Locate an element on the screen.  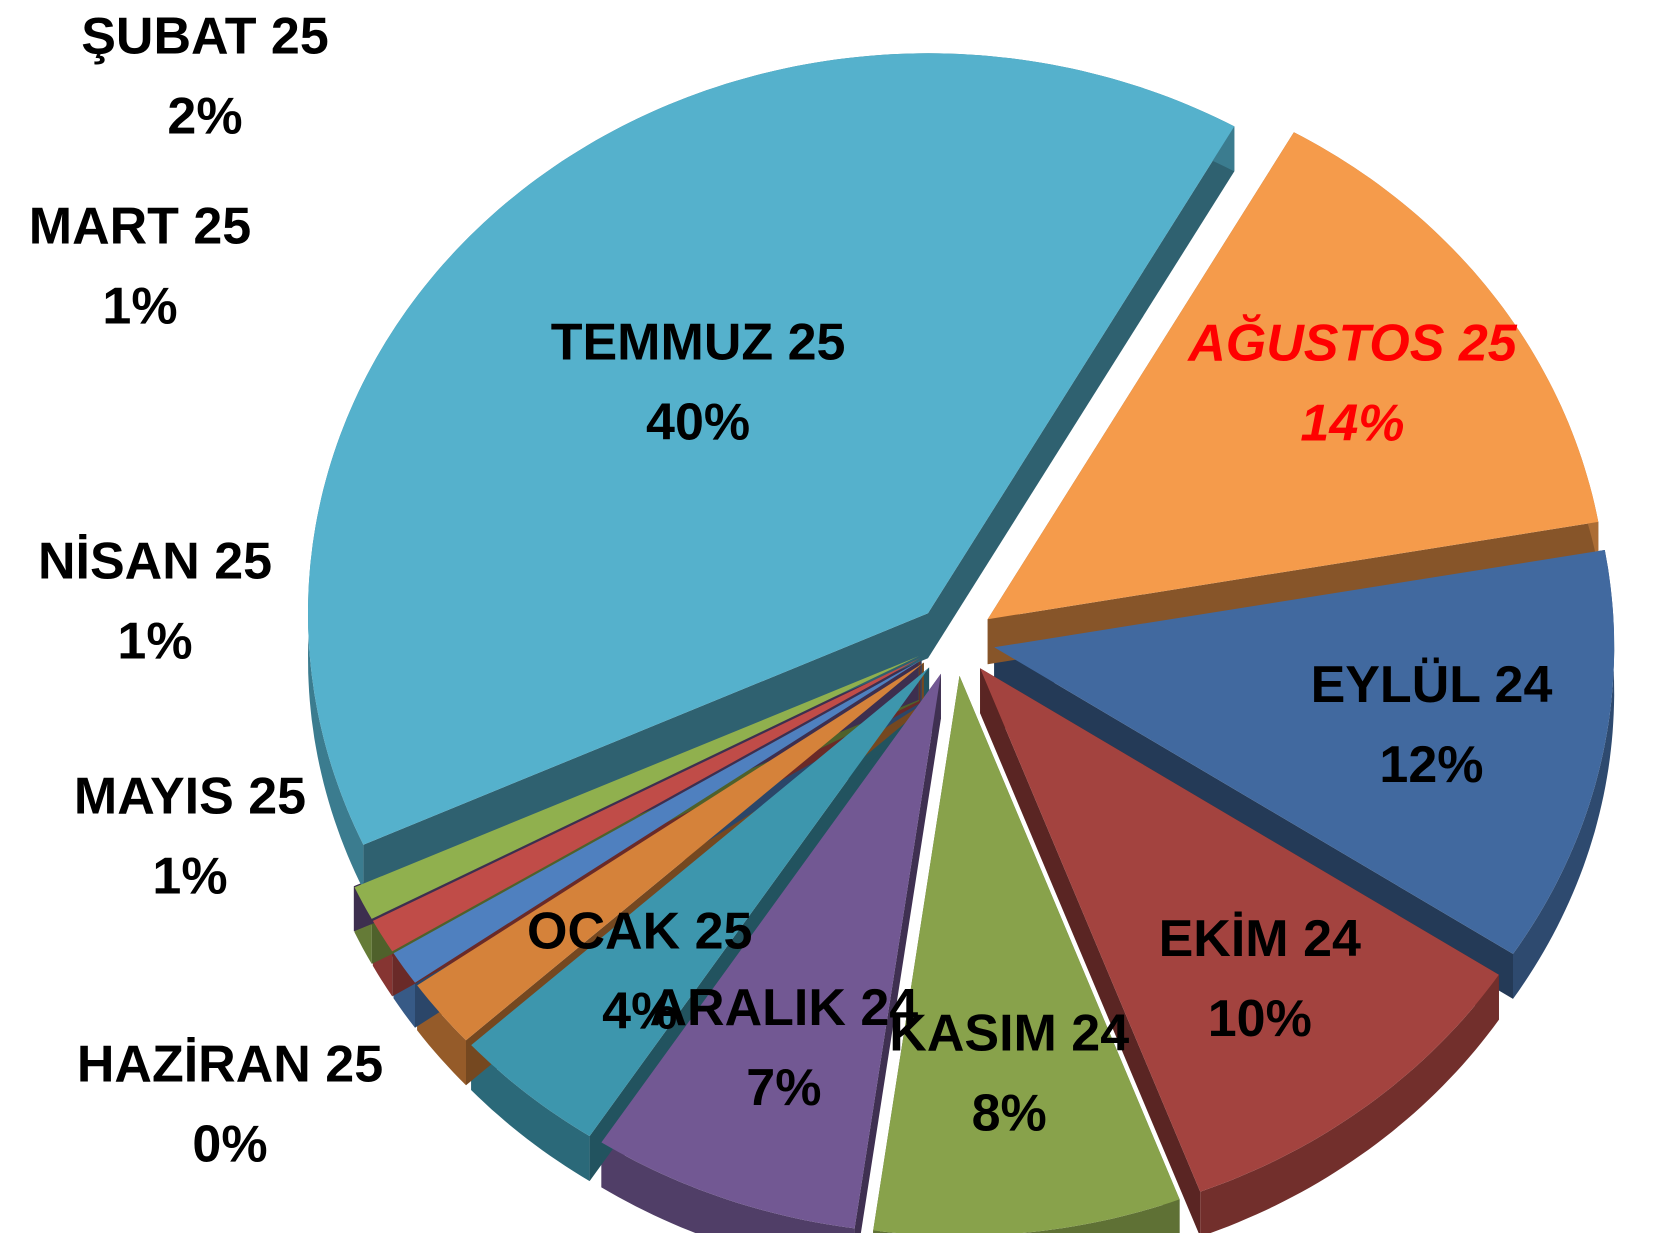
category-label: ŞUBAT 25 is located at coordinates (205, 37).